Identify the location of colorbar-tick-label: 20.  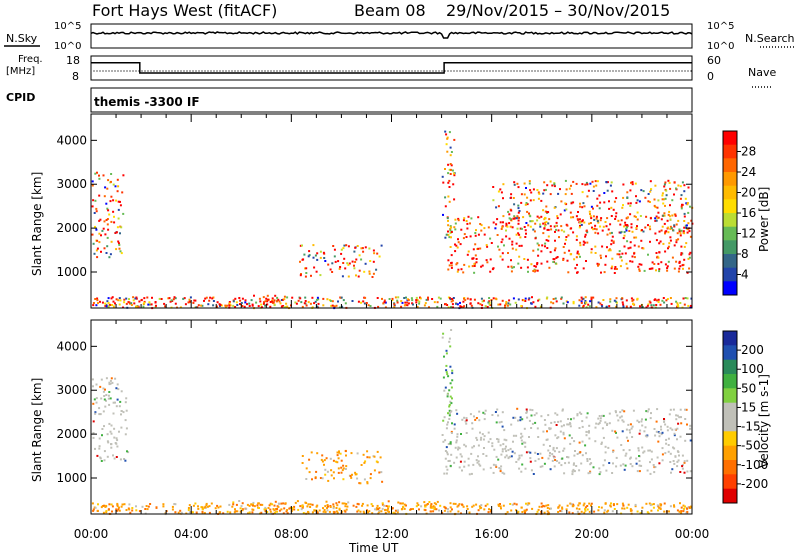
(748, 193).